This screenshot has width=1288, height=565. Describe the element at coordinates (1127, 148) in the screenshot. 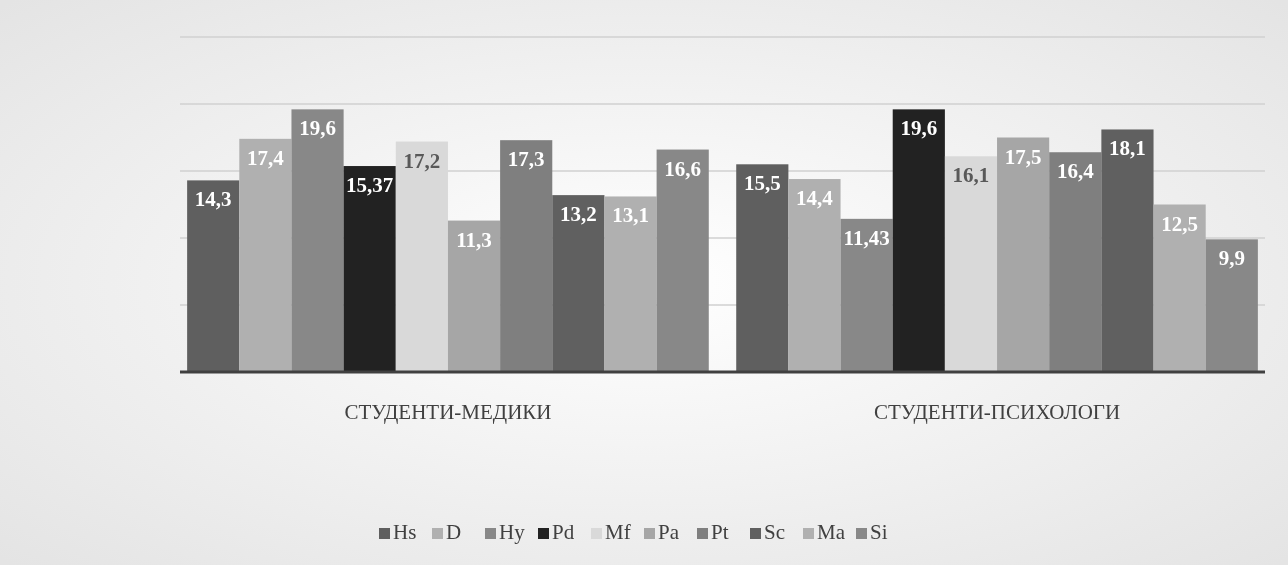

I see `data-label: 18,1` at that location.